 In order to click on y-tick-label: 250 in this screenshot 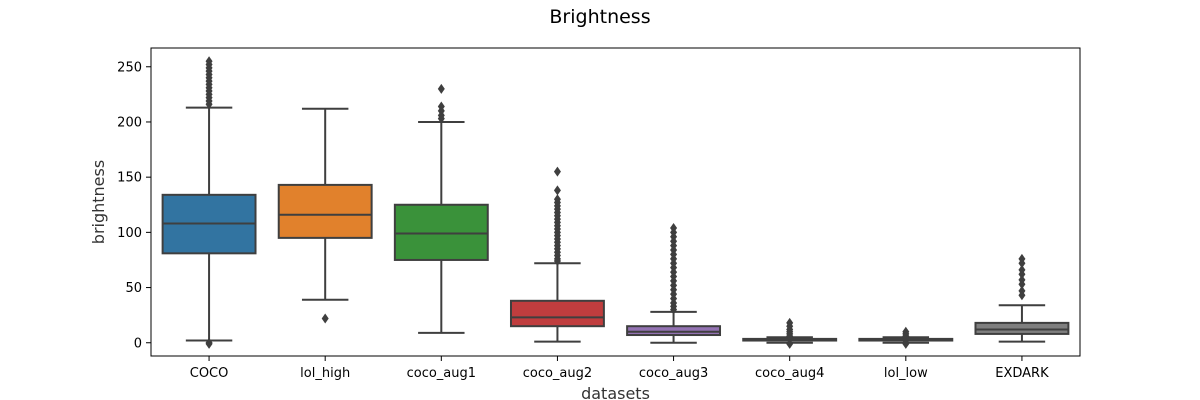, I will do `click(129, 67)`.